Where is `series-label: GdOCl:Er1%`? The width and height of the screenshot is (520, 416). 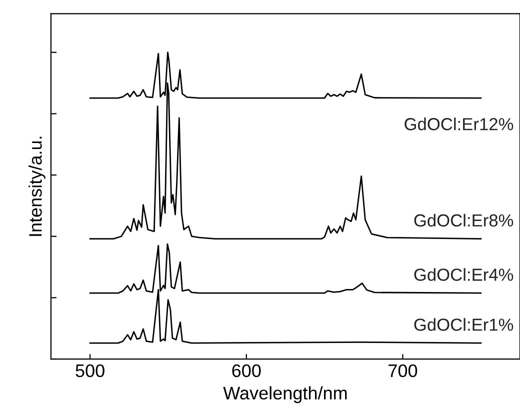
series-label: GdOCl:Er1% is located at coordinates (464, 324).